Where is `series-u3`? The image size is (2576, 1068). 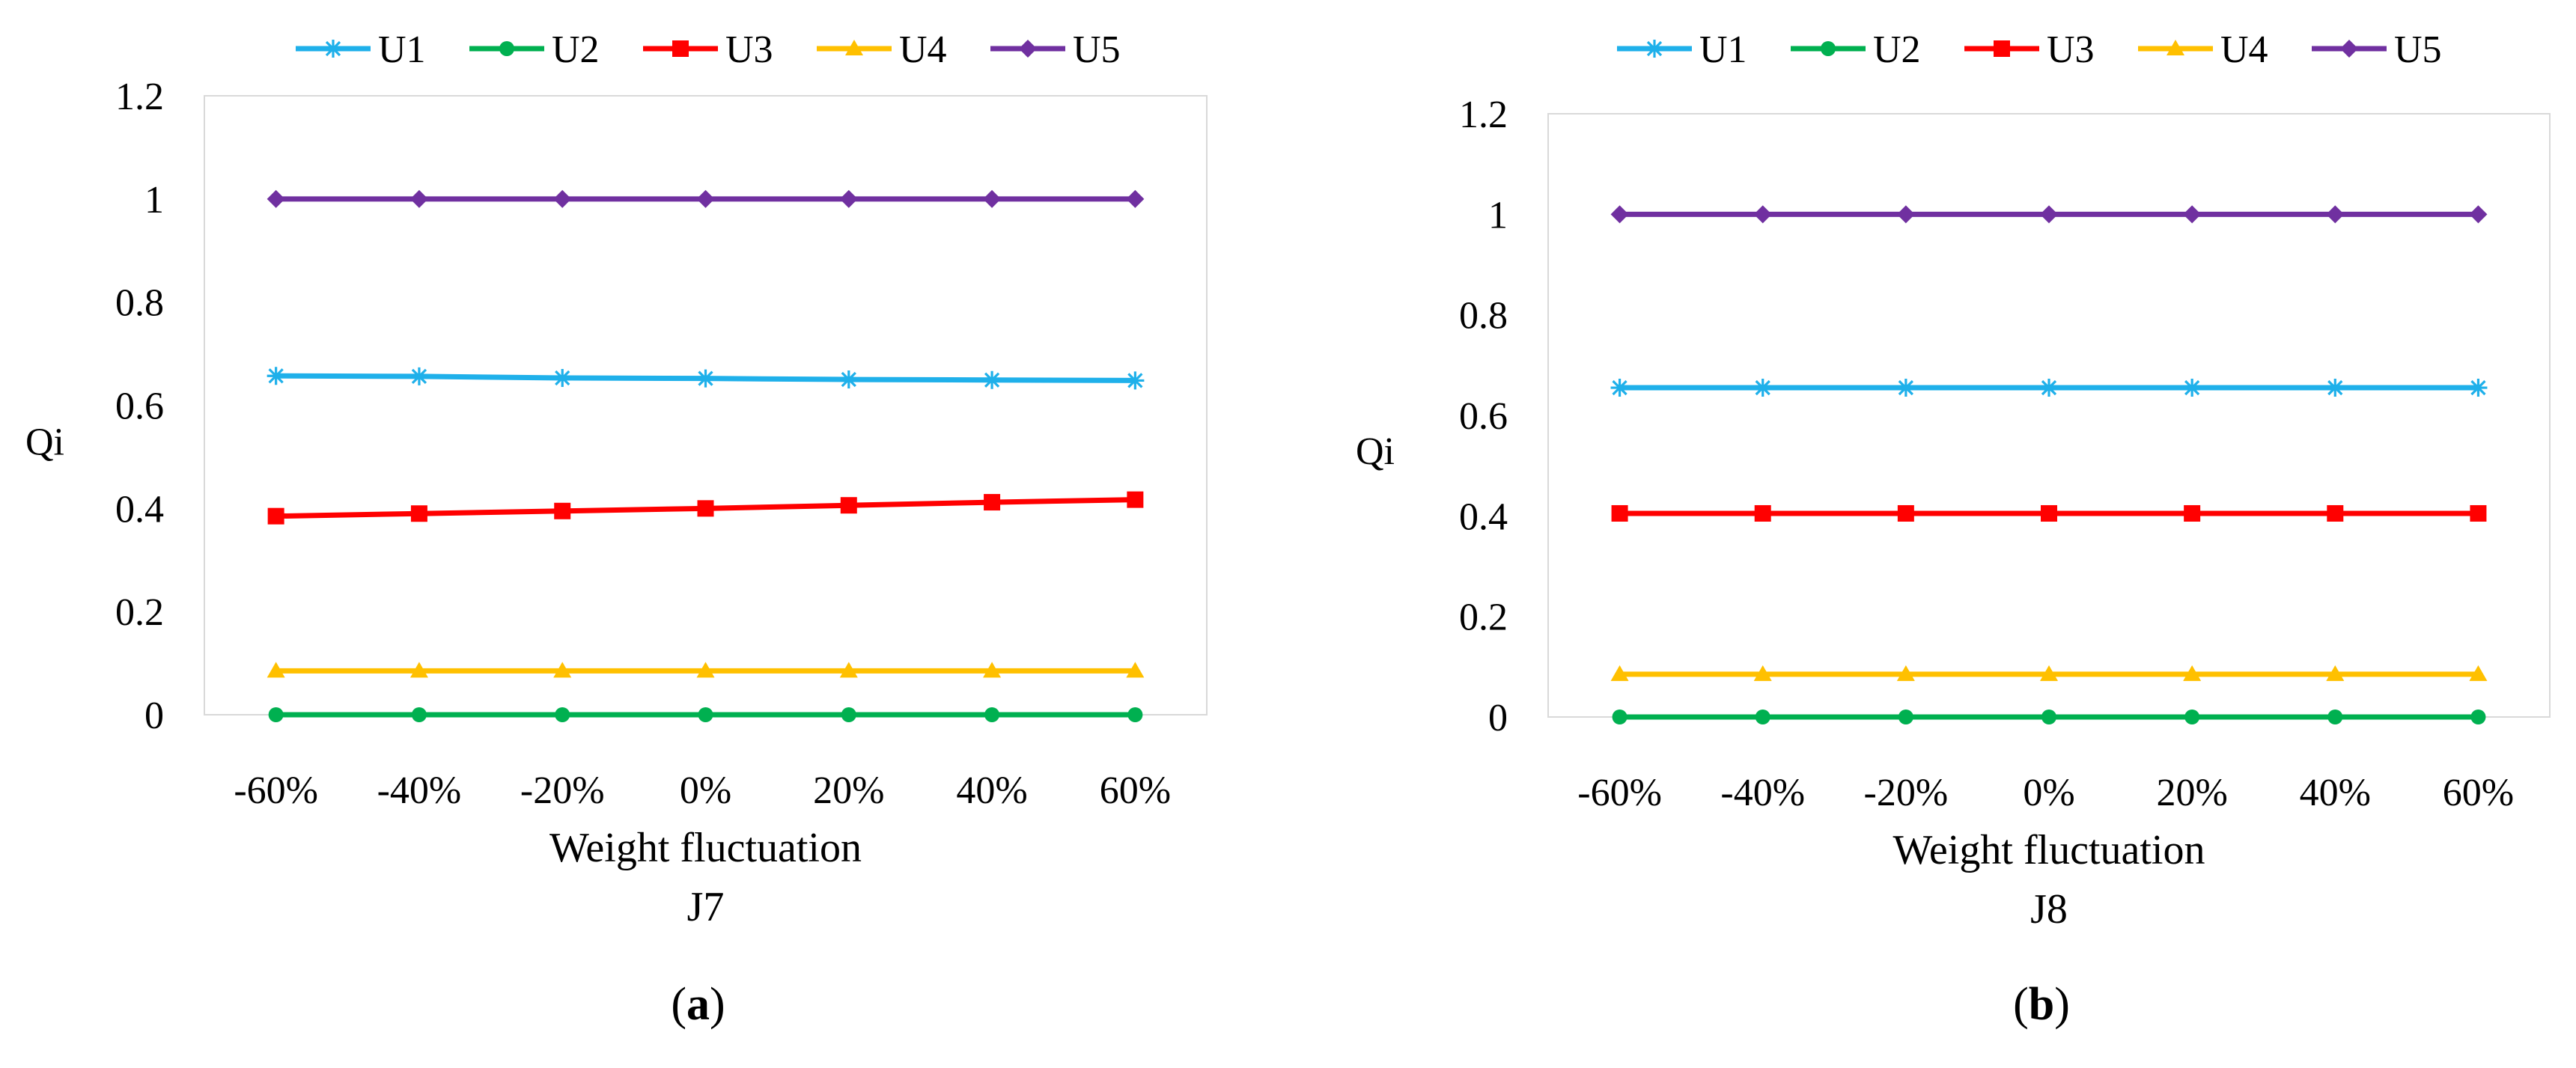
series-u3 is located at coordinates (705, 508).